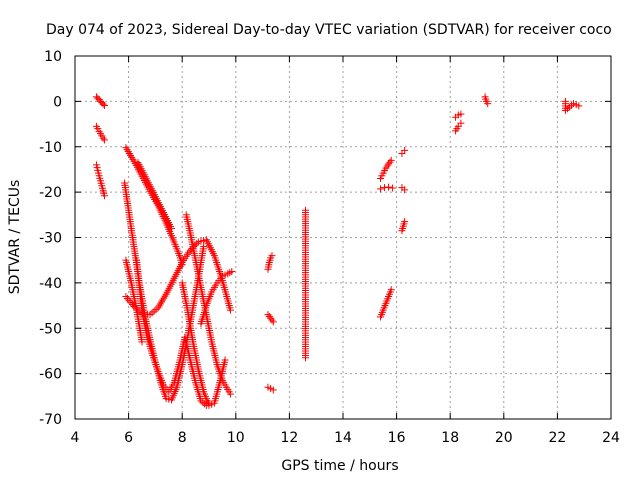  Describe the element at coordinates (557, 438) in the screenshot. I see `x-tick-label: 22` at that location.